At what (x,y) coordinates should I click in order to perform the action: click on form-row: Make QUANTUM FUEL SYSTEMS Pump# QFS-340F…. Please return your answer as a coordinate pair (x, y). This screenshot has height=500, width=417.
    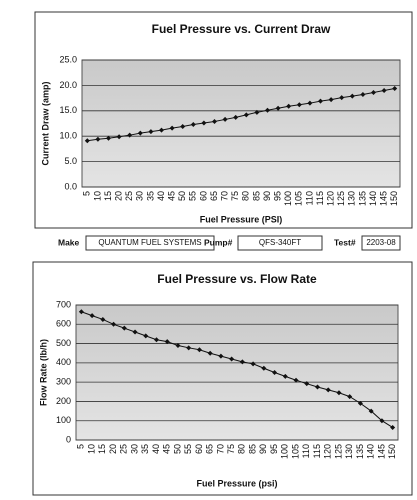
    Looking at the image, I should click on (229, 243).